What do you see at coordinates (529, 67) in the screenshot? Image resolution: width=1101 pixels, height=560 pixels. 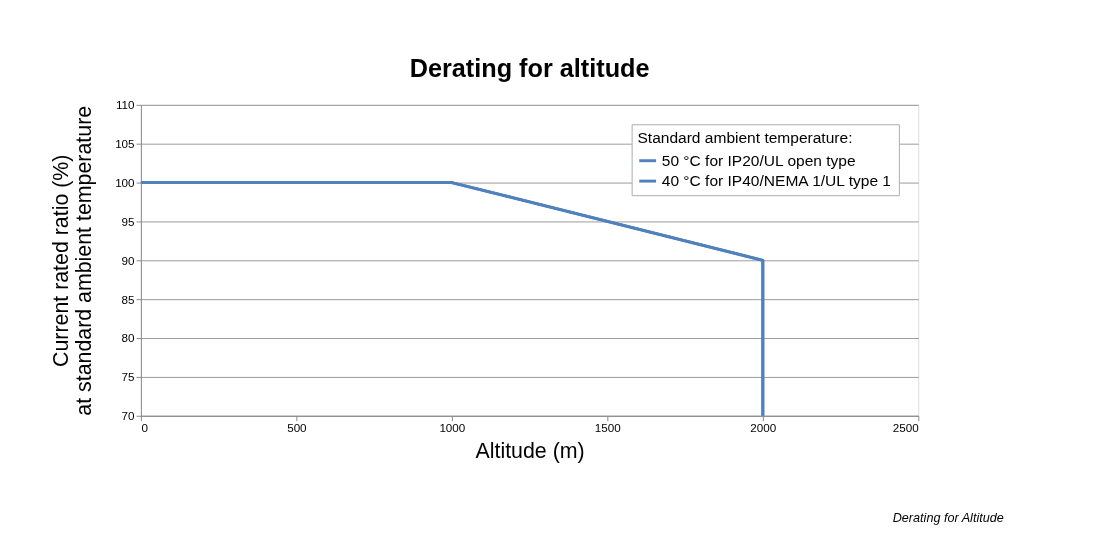 I see `chart-title: Derating for altitude` at bounding box center [529, 67].